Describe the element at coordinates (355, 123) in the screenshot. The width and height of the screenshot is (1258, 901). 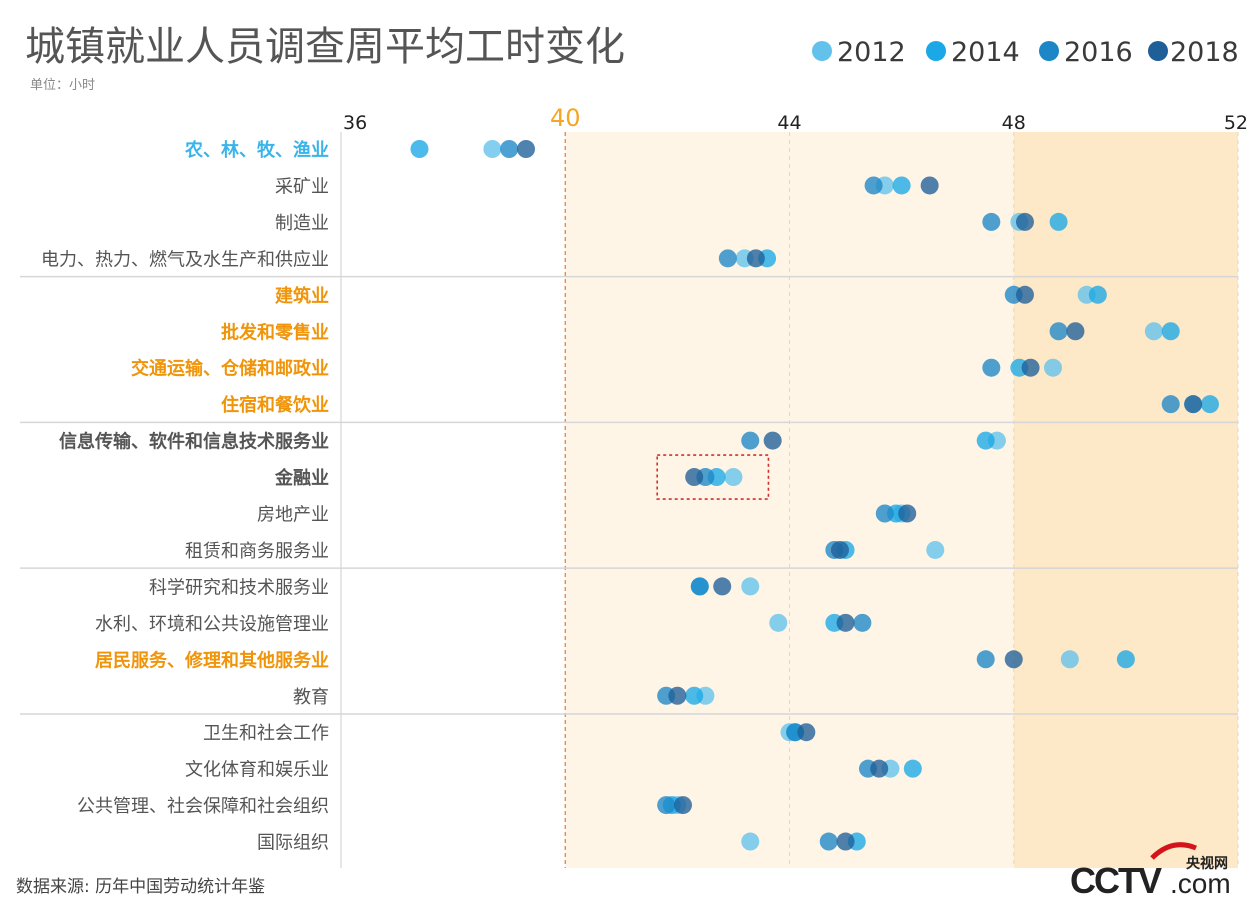
I see `tick-label-36: 36` at that location.